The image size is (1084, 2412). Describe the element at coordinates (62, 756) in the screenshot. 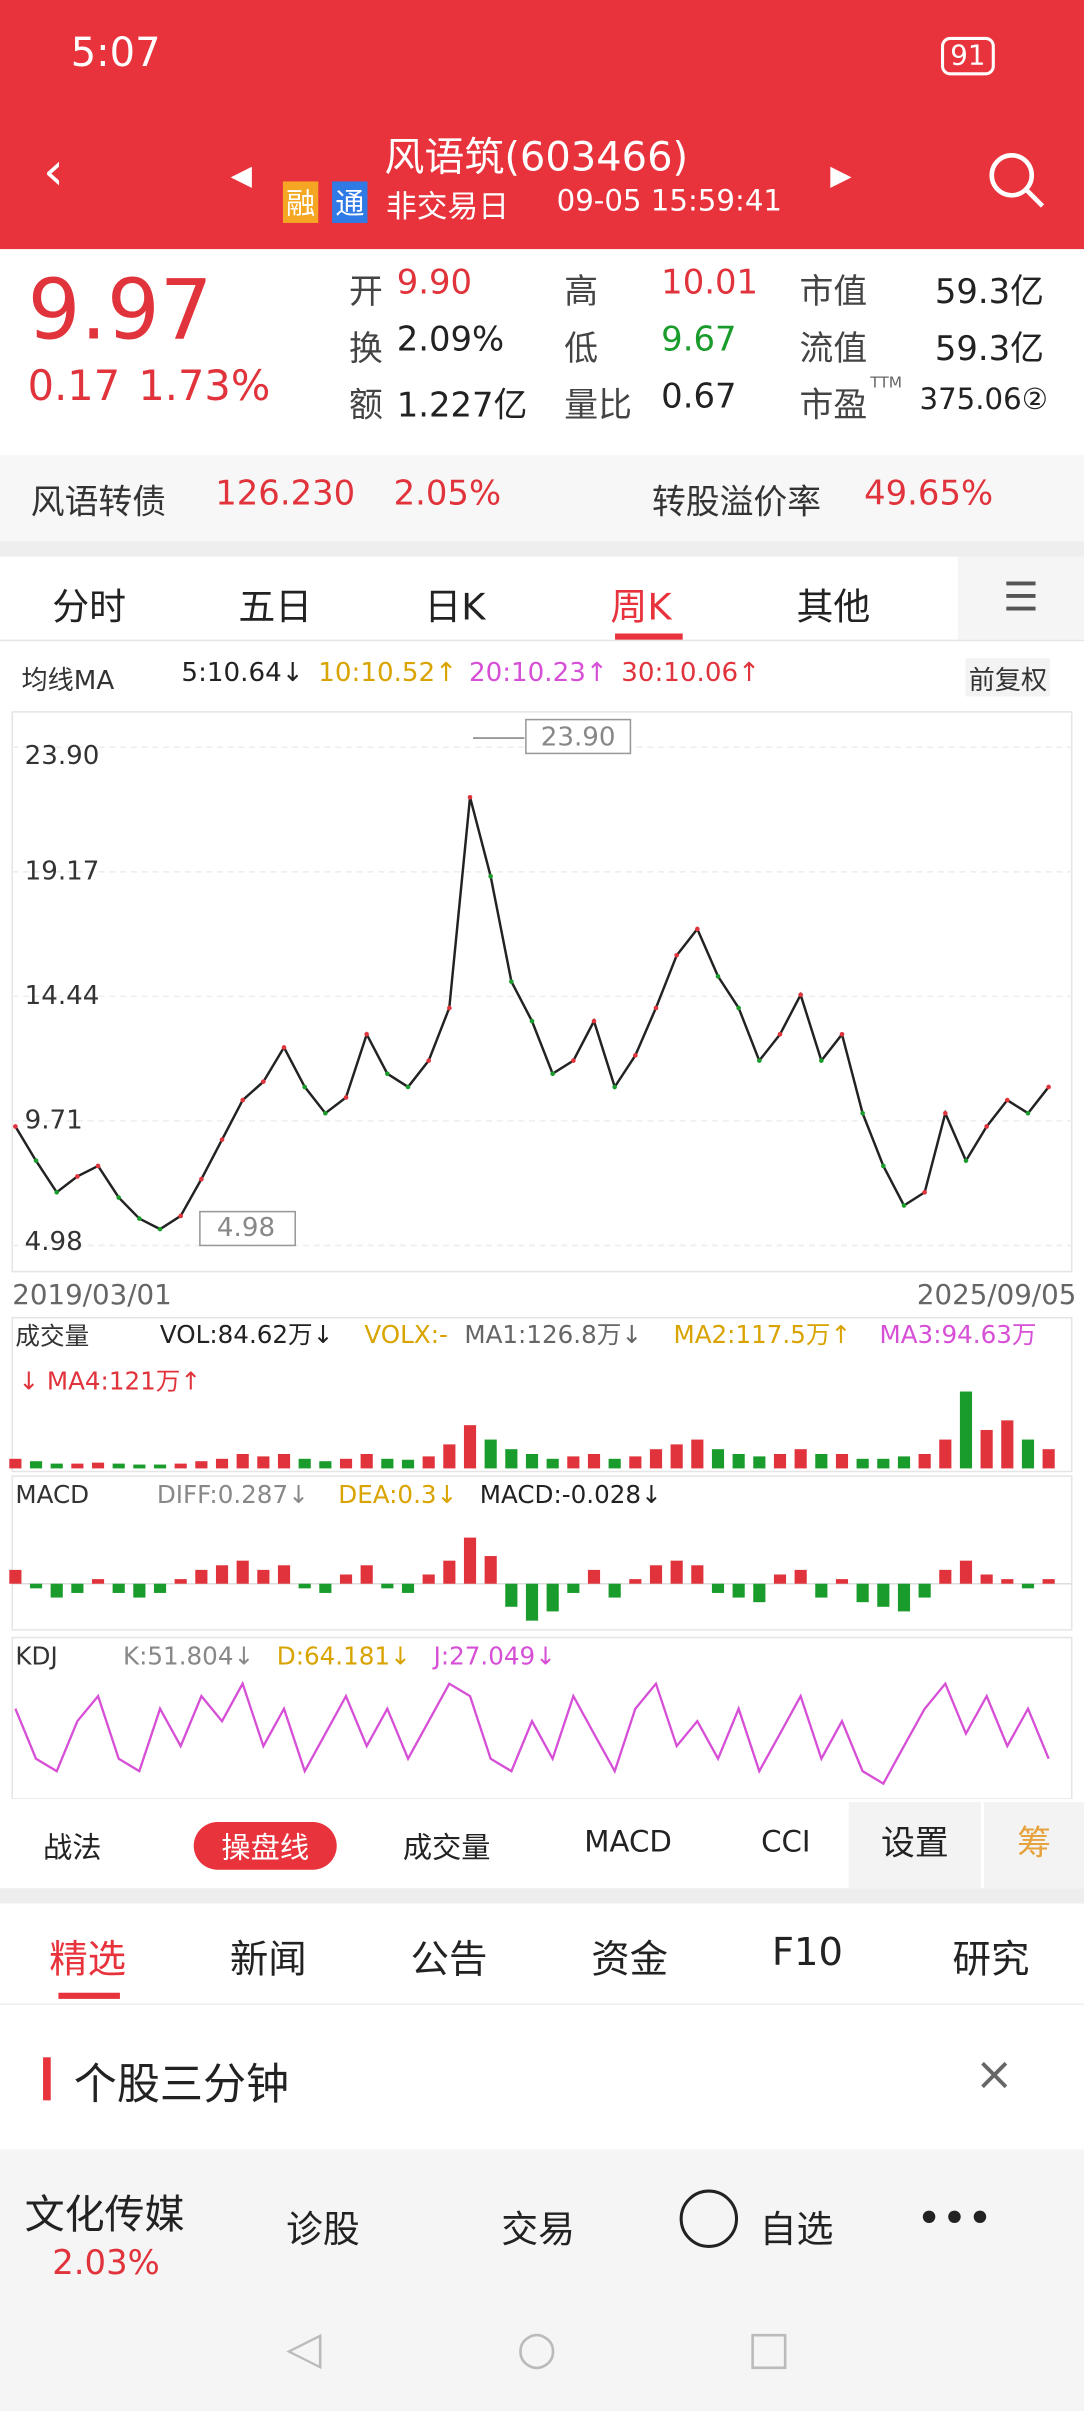

I see `y-tick-label: 23.90` at that location.